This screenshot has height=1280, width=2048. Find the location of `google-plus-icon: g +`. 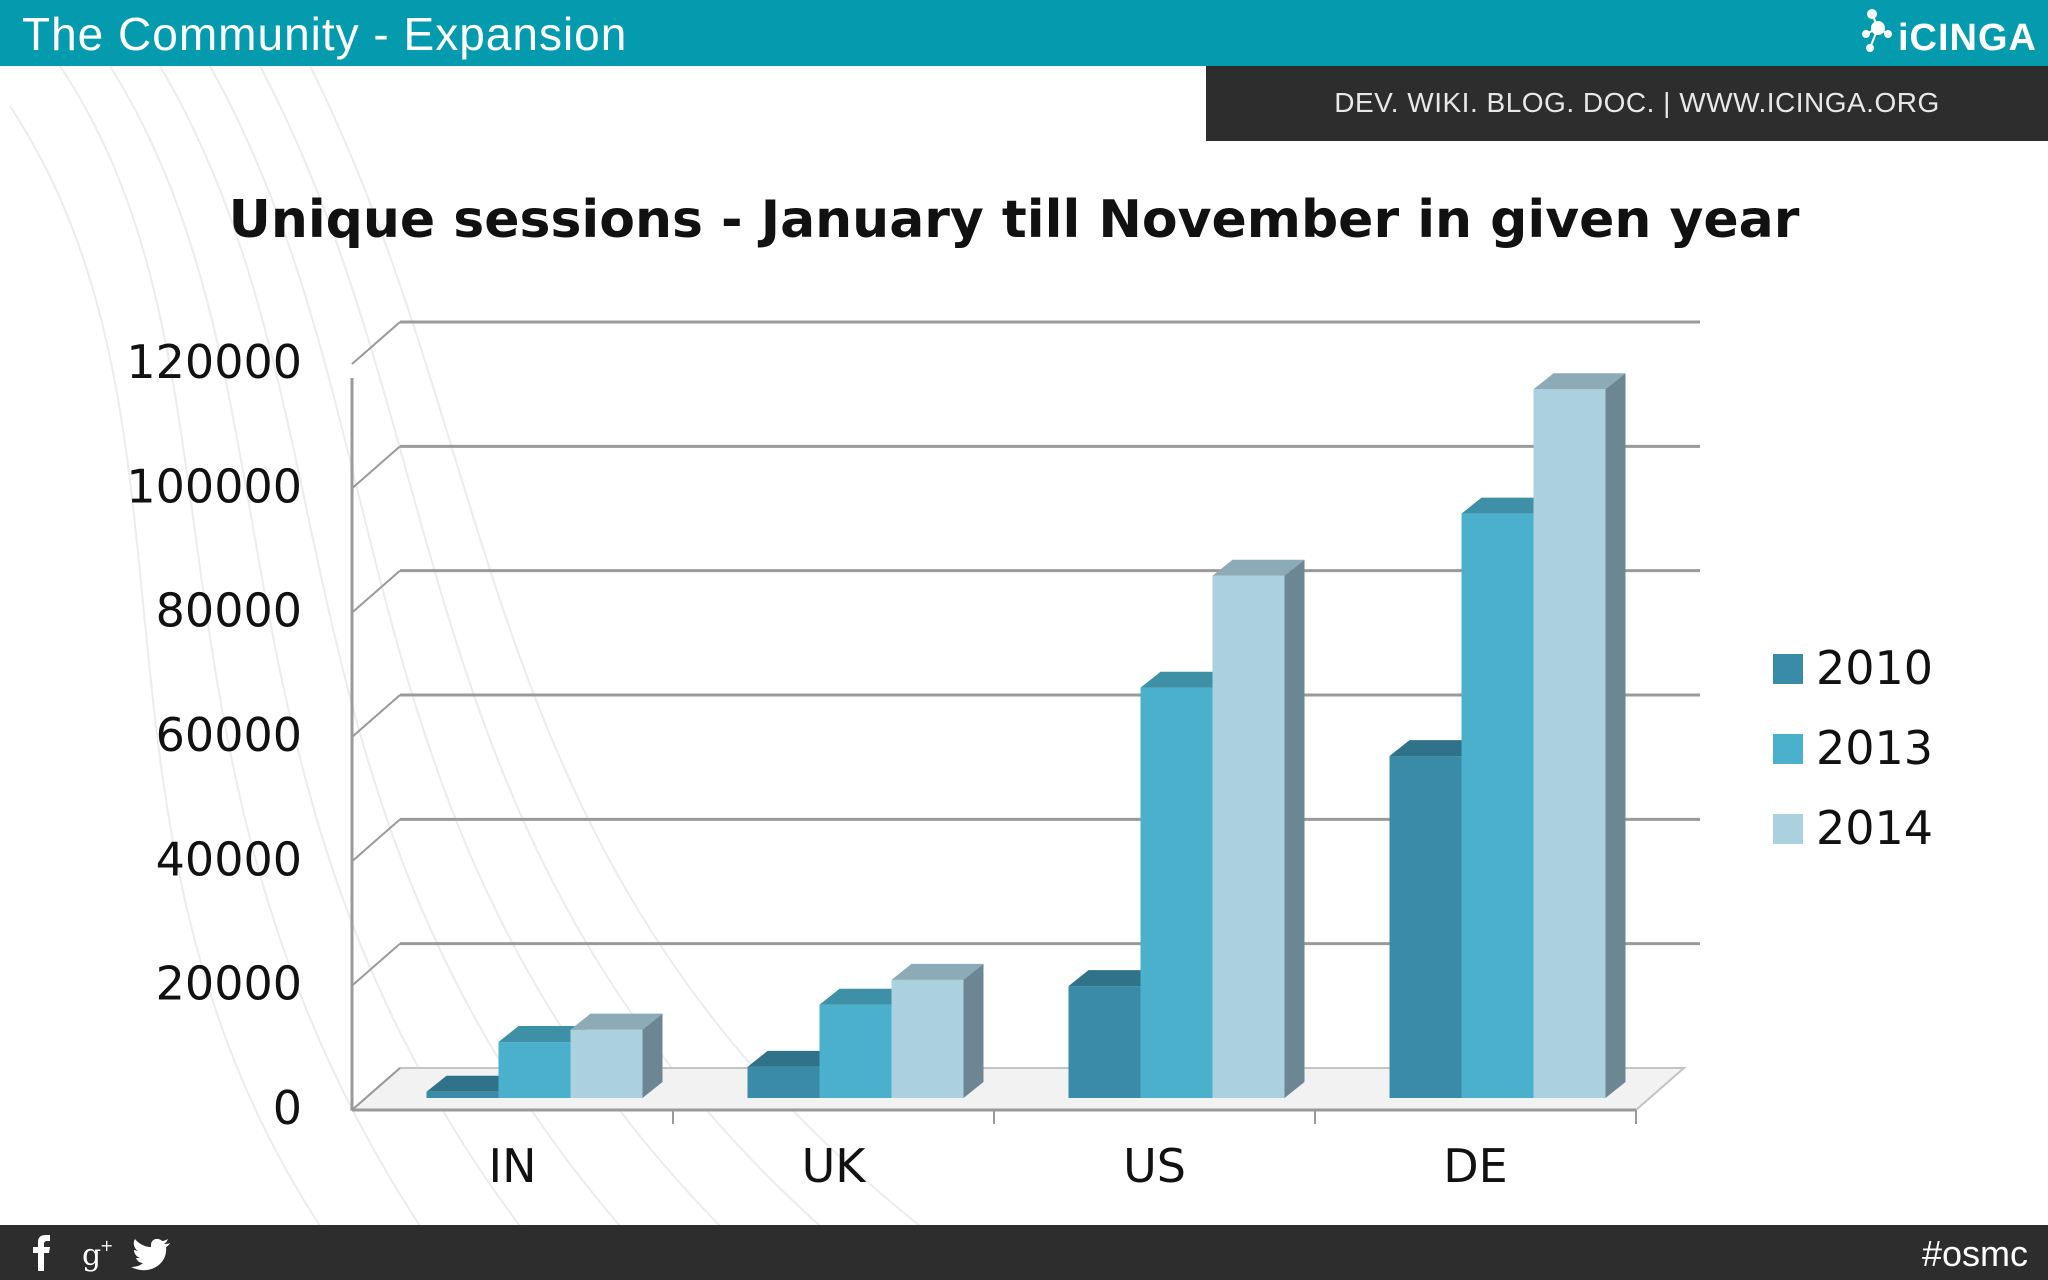

google-plus-icon: g + is located at coordinates (97, 1254).